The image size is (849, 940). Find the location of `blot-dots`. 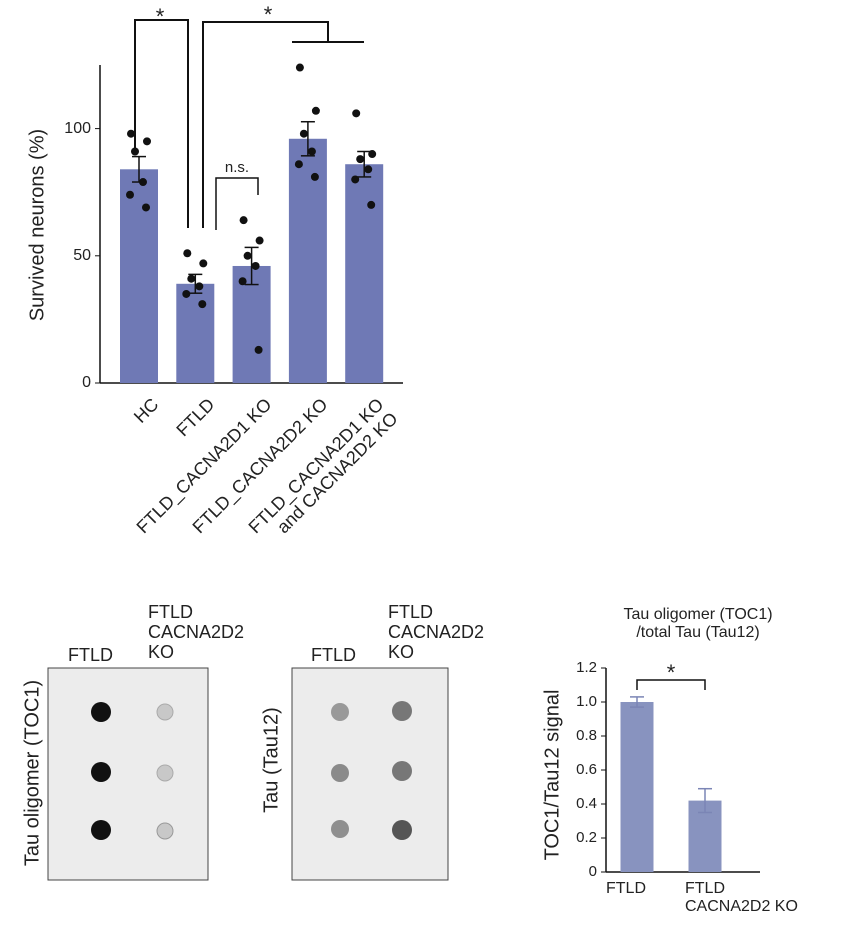

blot-dots is located at coordinates (251, 770).